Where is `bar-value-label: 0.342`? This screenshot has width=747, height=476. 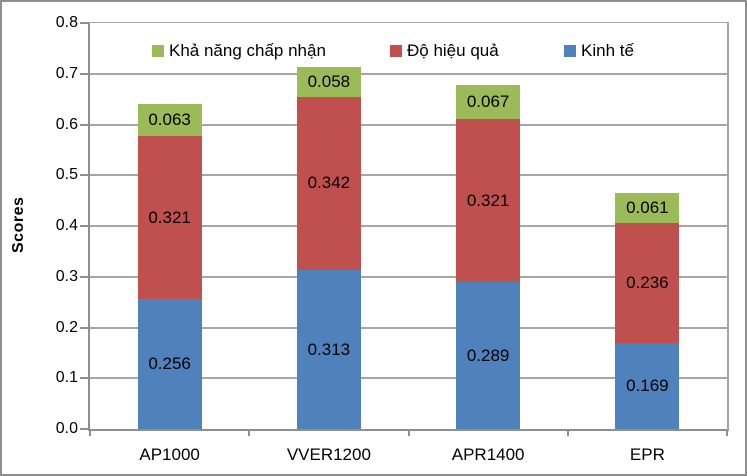 bar-value-label: 0.342 is located at coordinates (329, 183).